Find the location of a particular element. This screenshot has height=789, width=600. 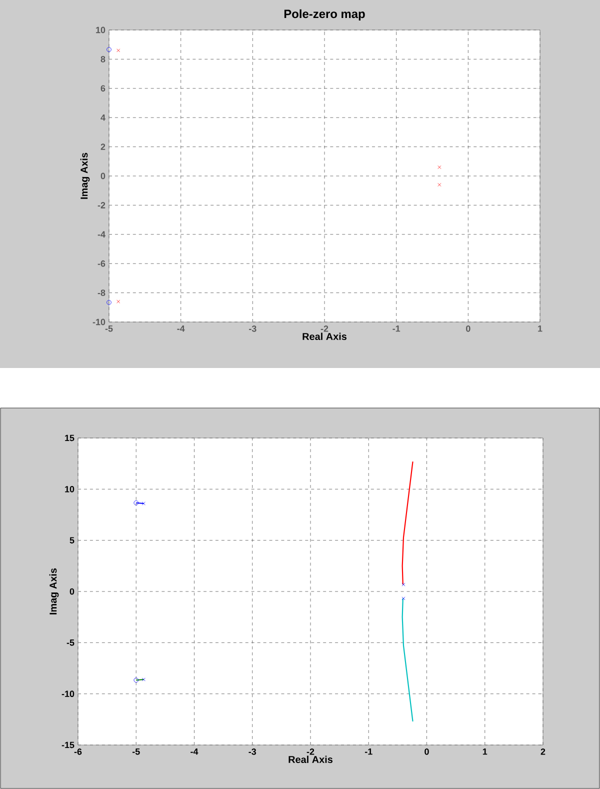

y-tick-label: 6 is located at coordinates (103, 88).